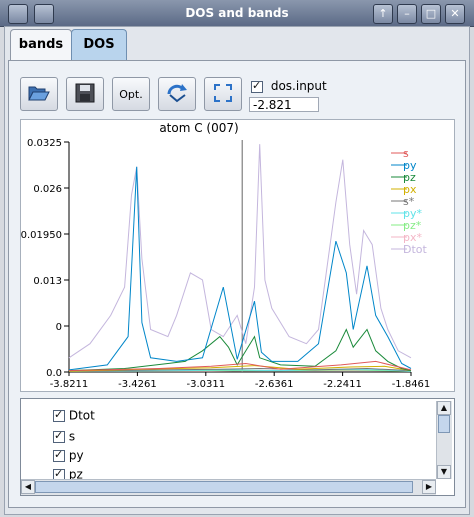 Image resolution: width=474 pixels, height=517 pixels. I want to click on folder-open-icon, so click(39, 94).